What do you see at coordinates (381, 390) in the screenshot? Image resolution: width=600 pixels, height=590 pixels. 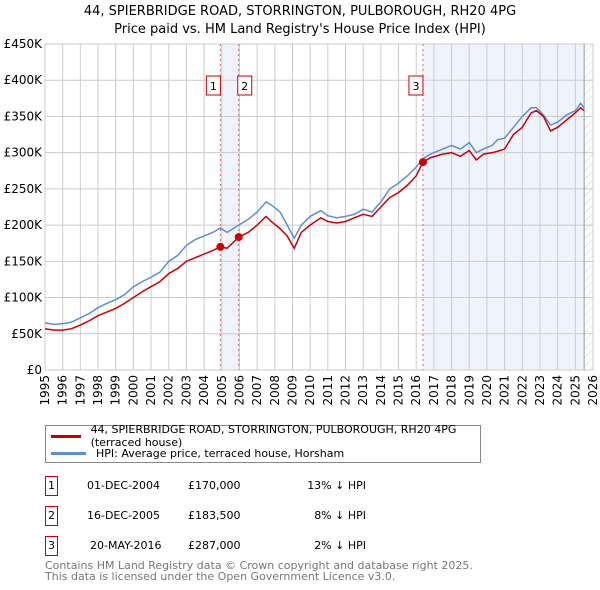 I see `x-tick-label: 2014` at bounding box center [381, 390].